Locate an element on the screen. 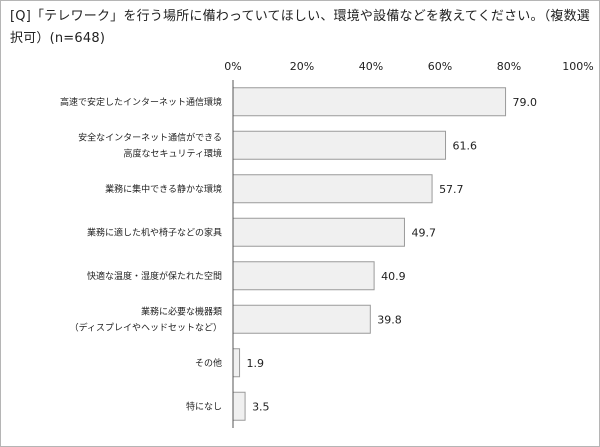 The width and height of the screenshot is (600, 447). category-label: 高度なセキュリティ環境 is located at coordinates (173, 153).